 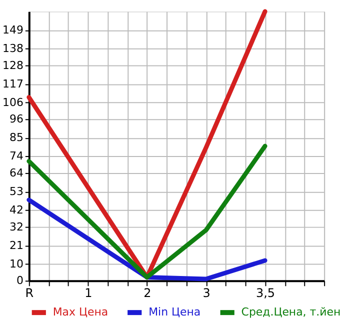 What do you see at coordinates (13, 29) in the screenshot?
I see `y-tick-label: 149` at bounding box center [13, 29].